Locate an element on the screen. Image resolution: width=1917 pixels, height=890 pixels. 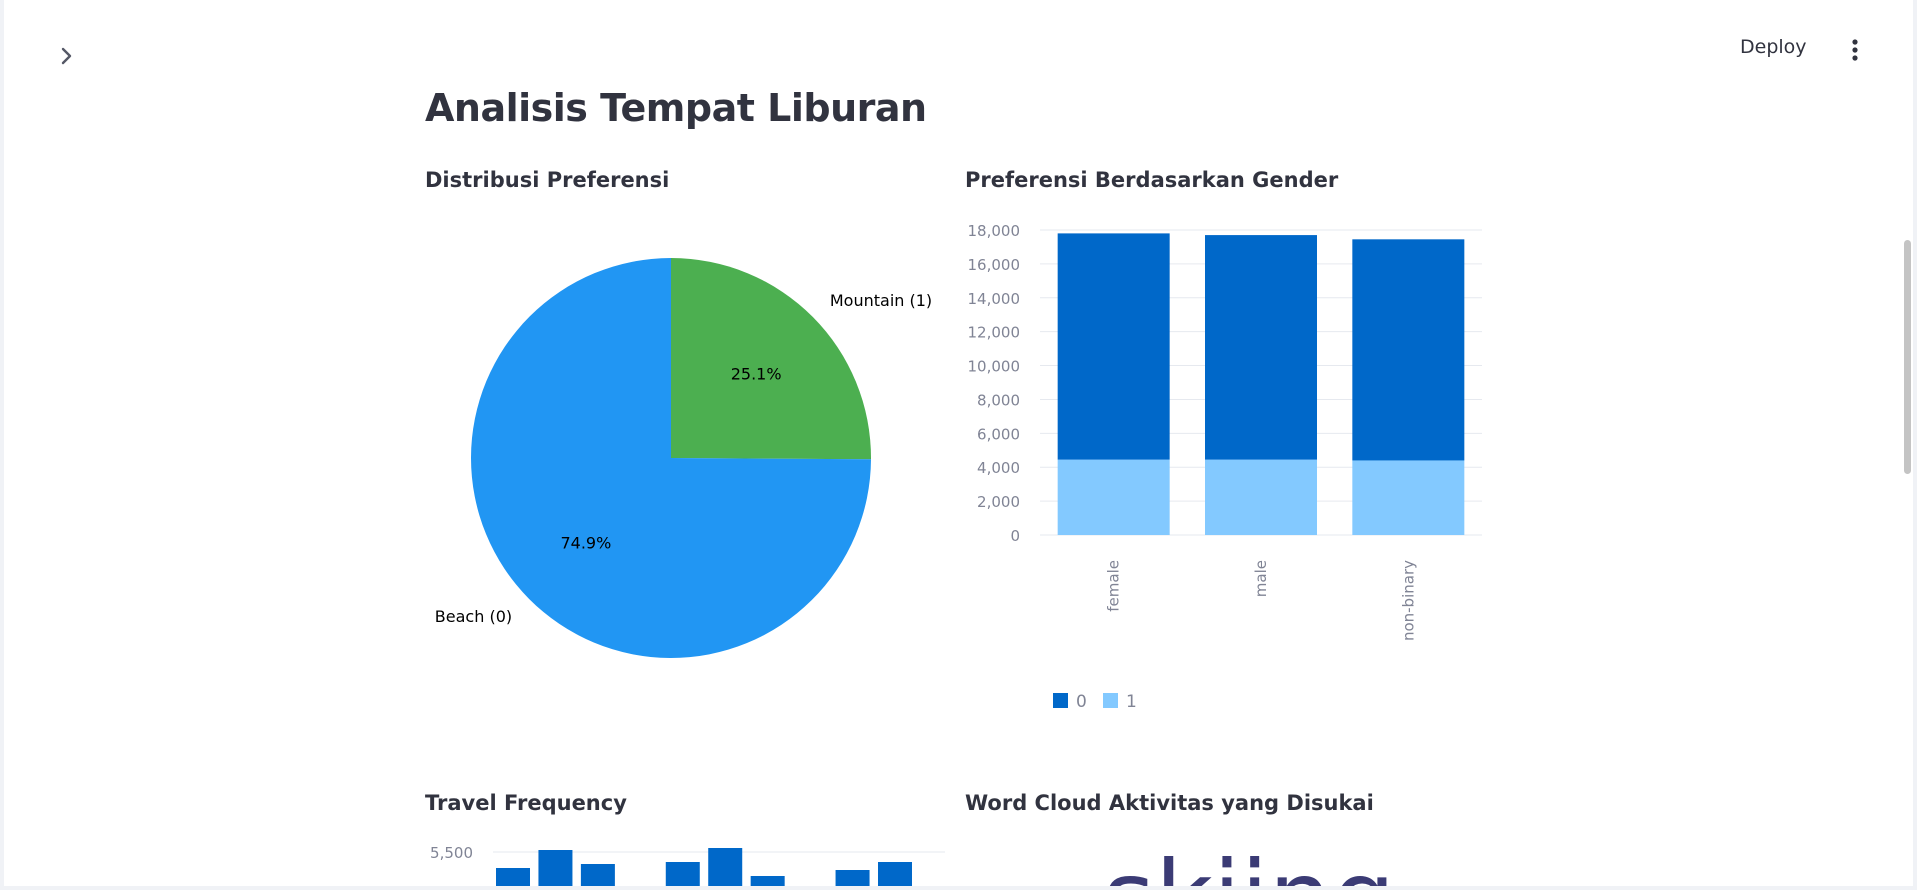
y-tick-label: 4,000 is located at coordinates (998, 468).